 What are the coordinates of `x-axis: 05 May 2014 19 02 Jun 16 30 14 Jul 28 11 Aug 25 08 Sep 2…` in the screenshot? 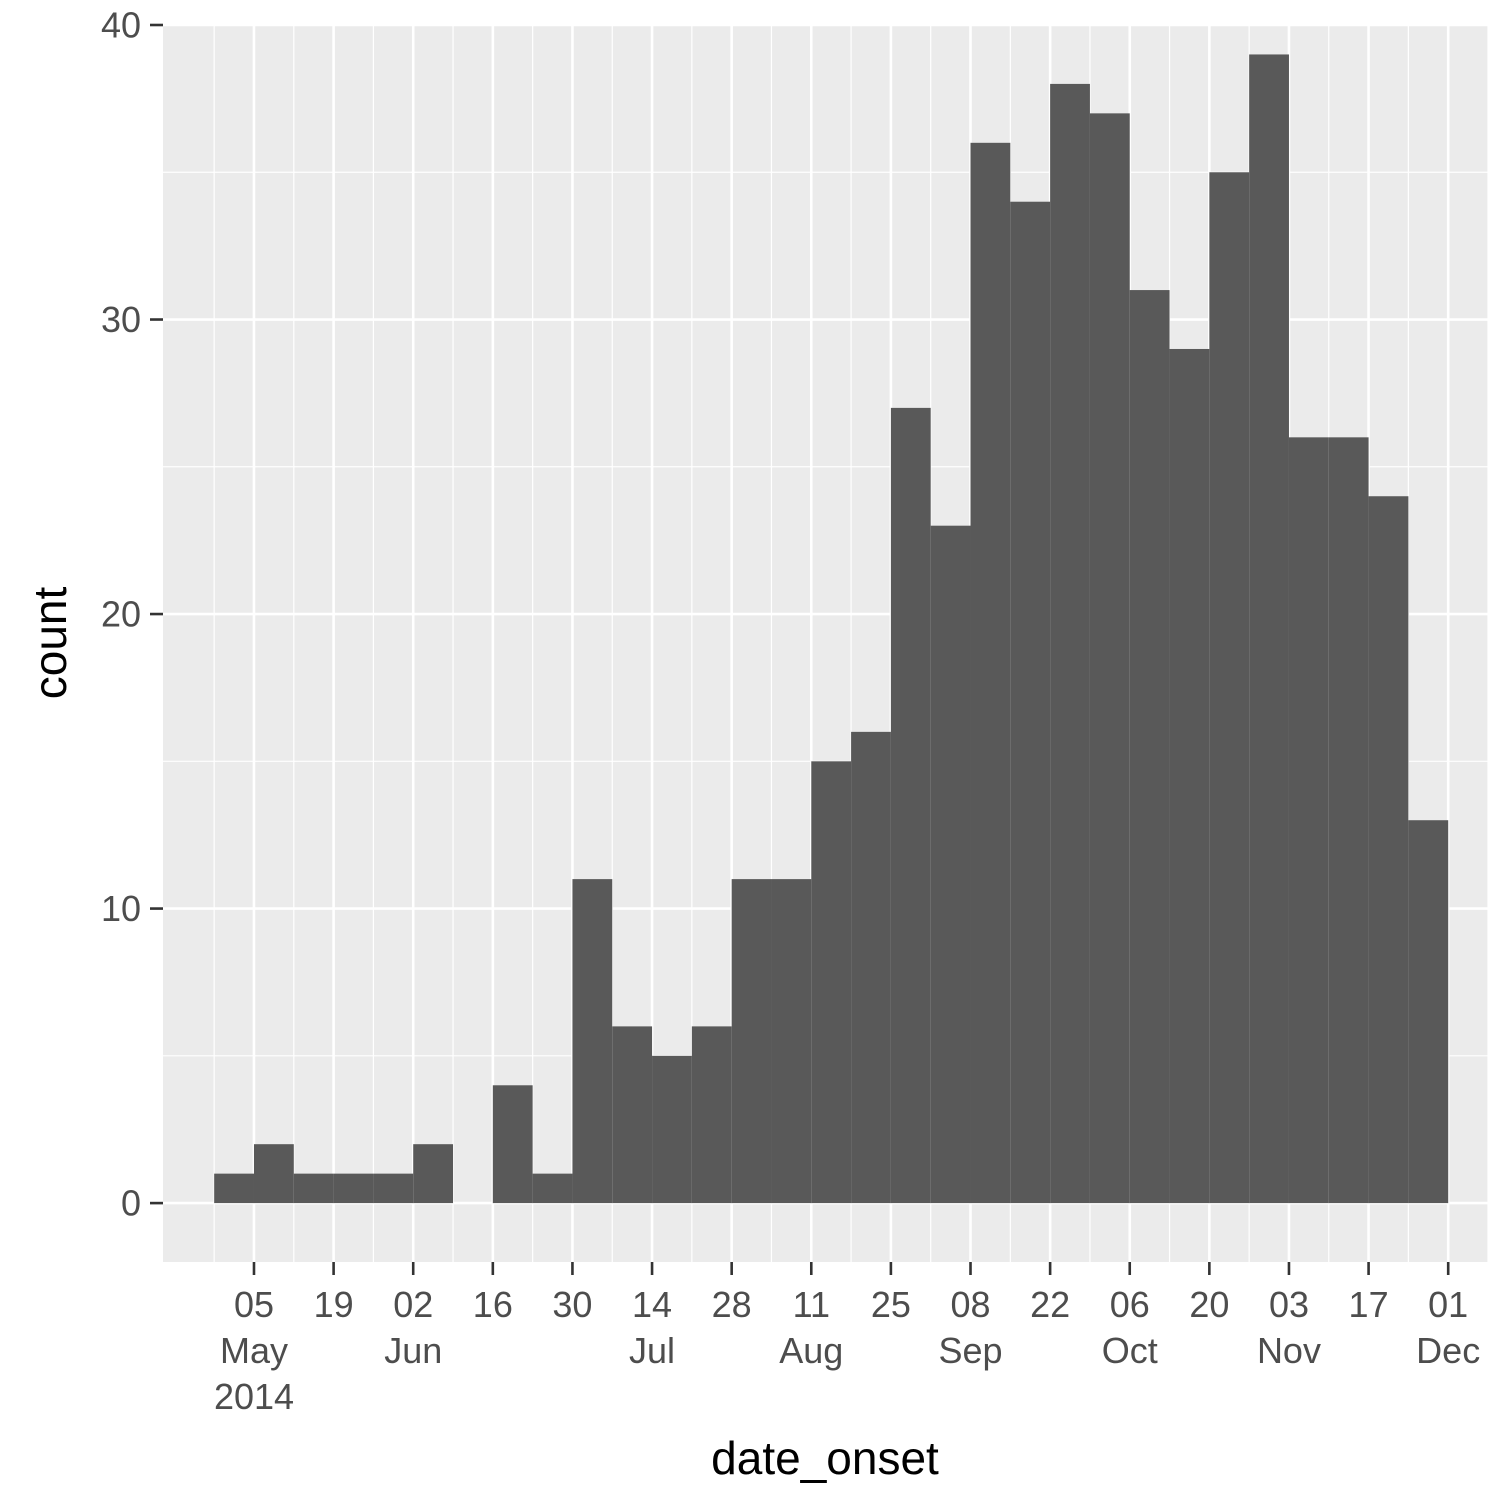 It's located at (847, 1339).